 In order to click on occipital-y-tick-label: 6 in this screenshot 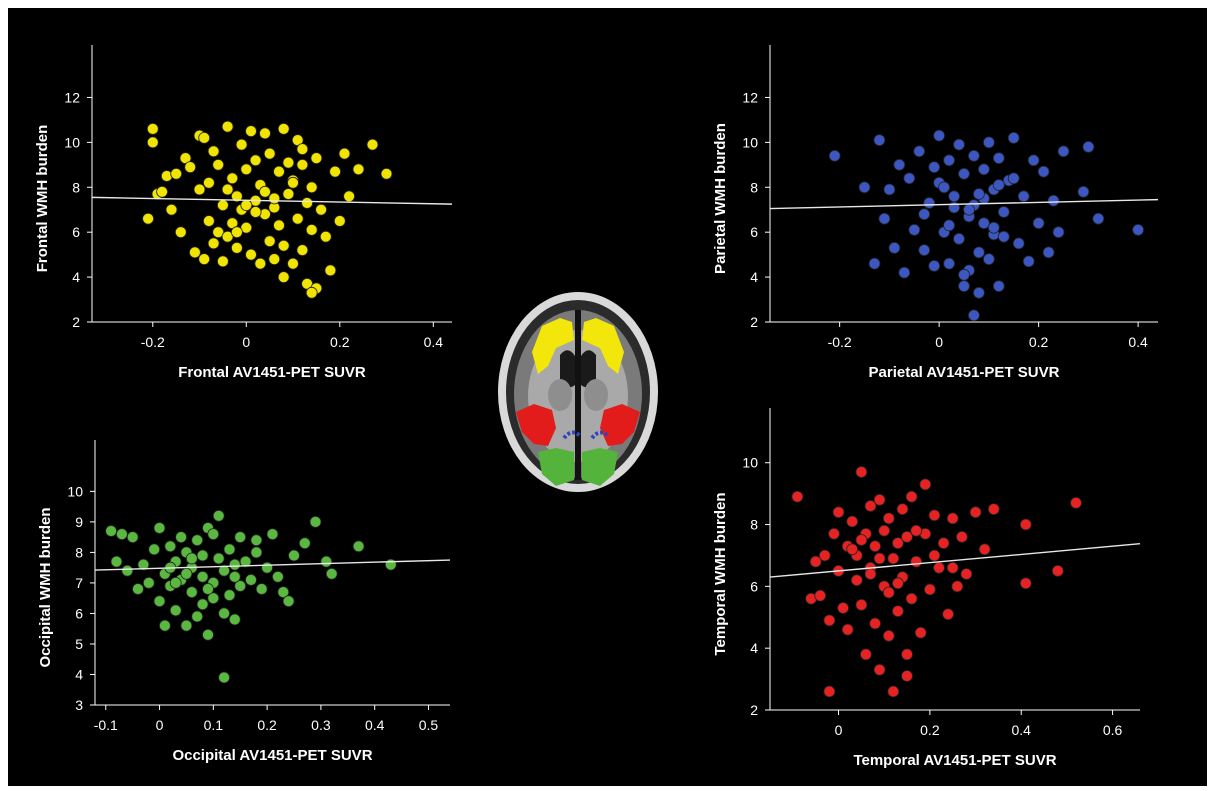, I will do `click(79, 613)`.